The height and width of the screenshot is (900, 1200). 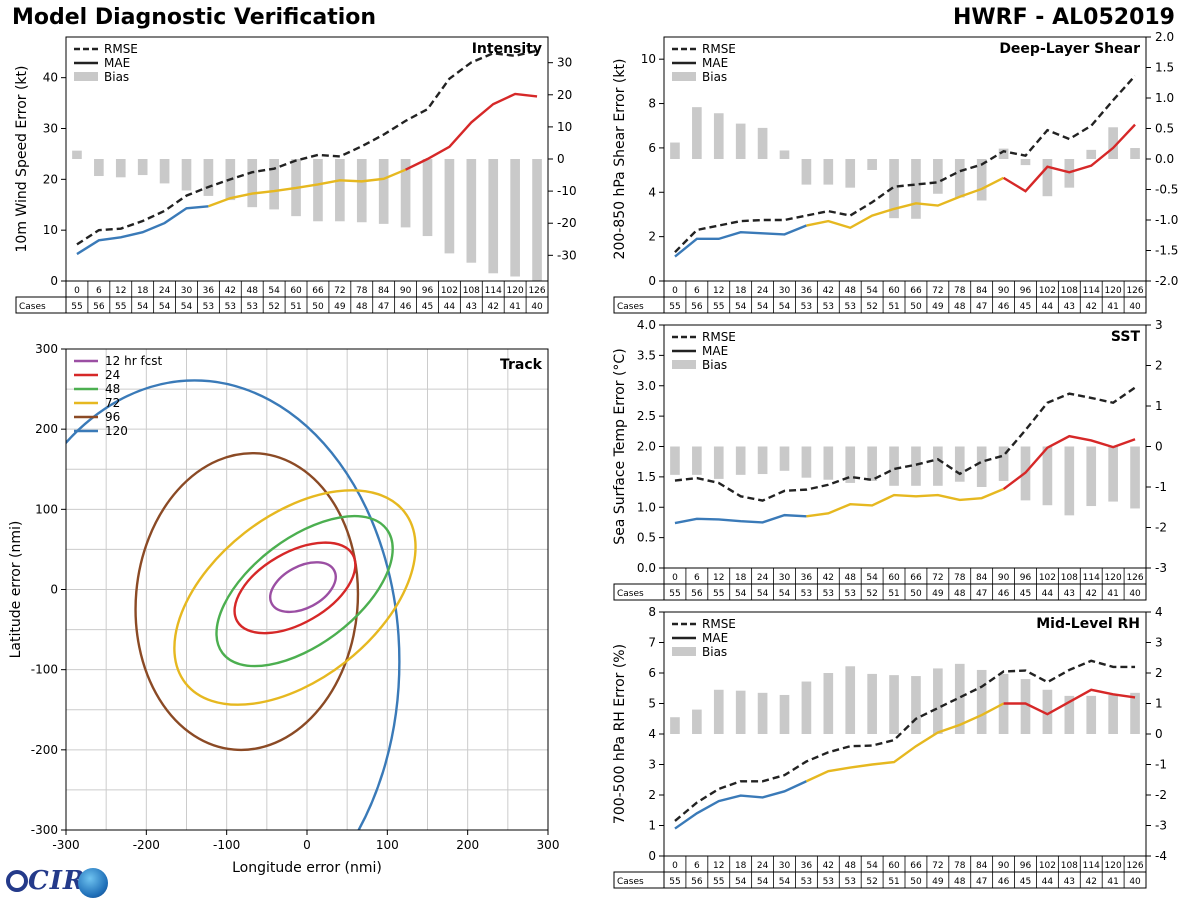 What do you see at coordinates (548, 845) in the screenshot?
I see `track-x-tick-label: 300` at bounding box center [548, 845].